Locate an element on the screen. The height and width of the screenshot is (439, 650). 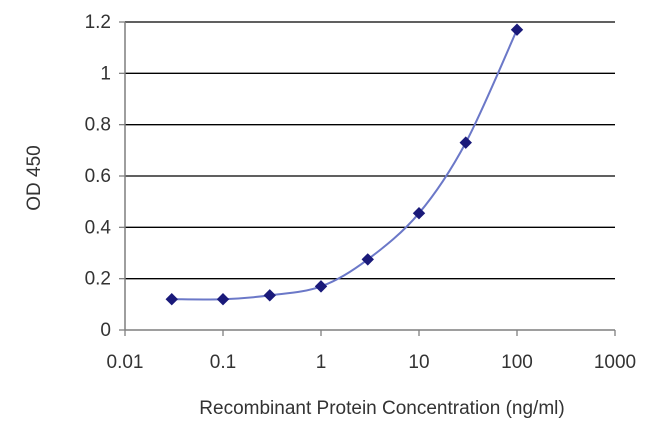
x-tick-label-5: 1000 is located at coordinates (615, 362).